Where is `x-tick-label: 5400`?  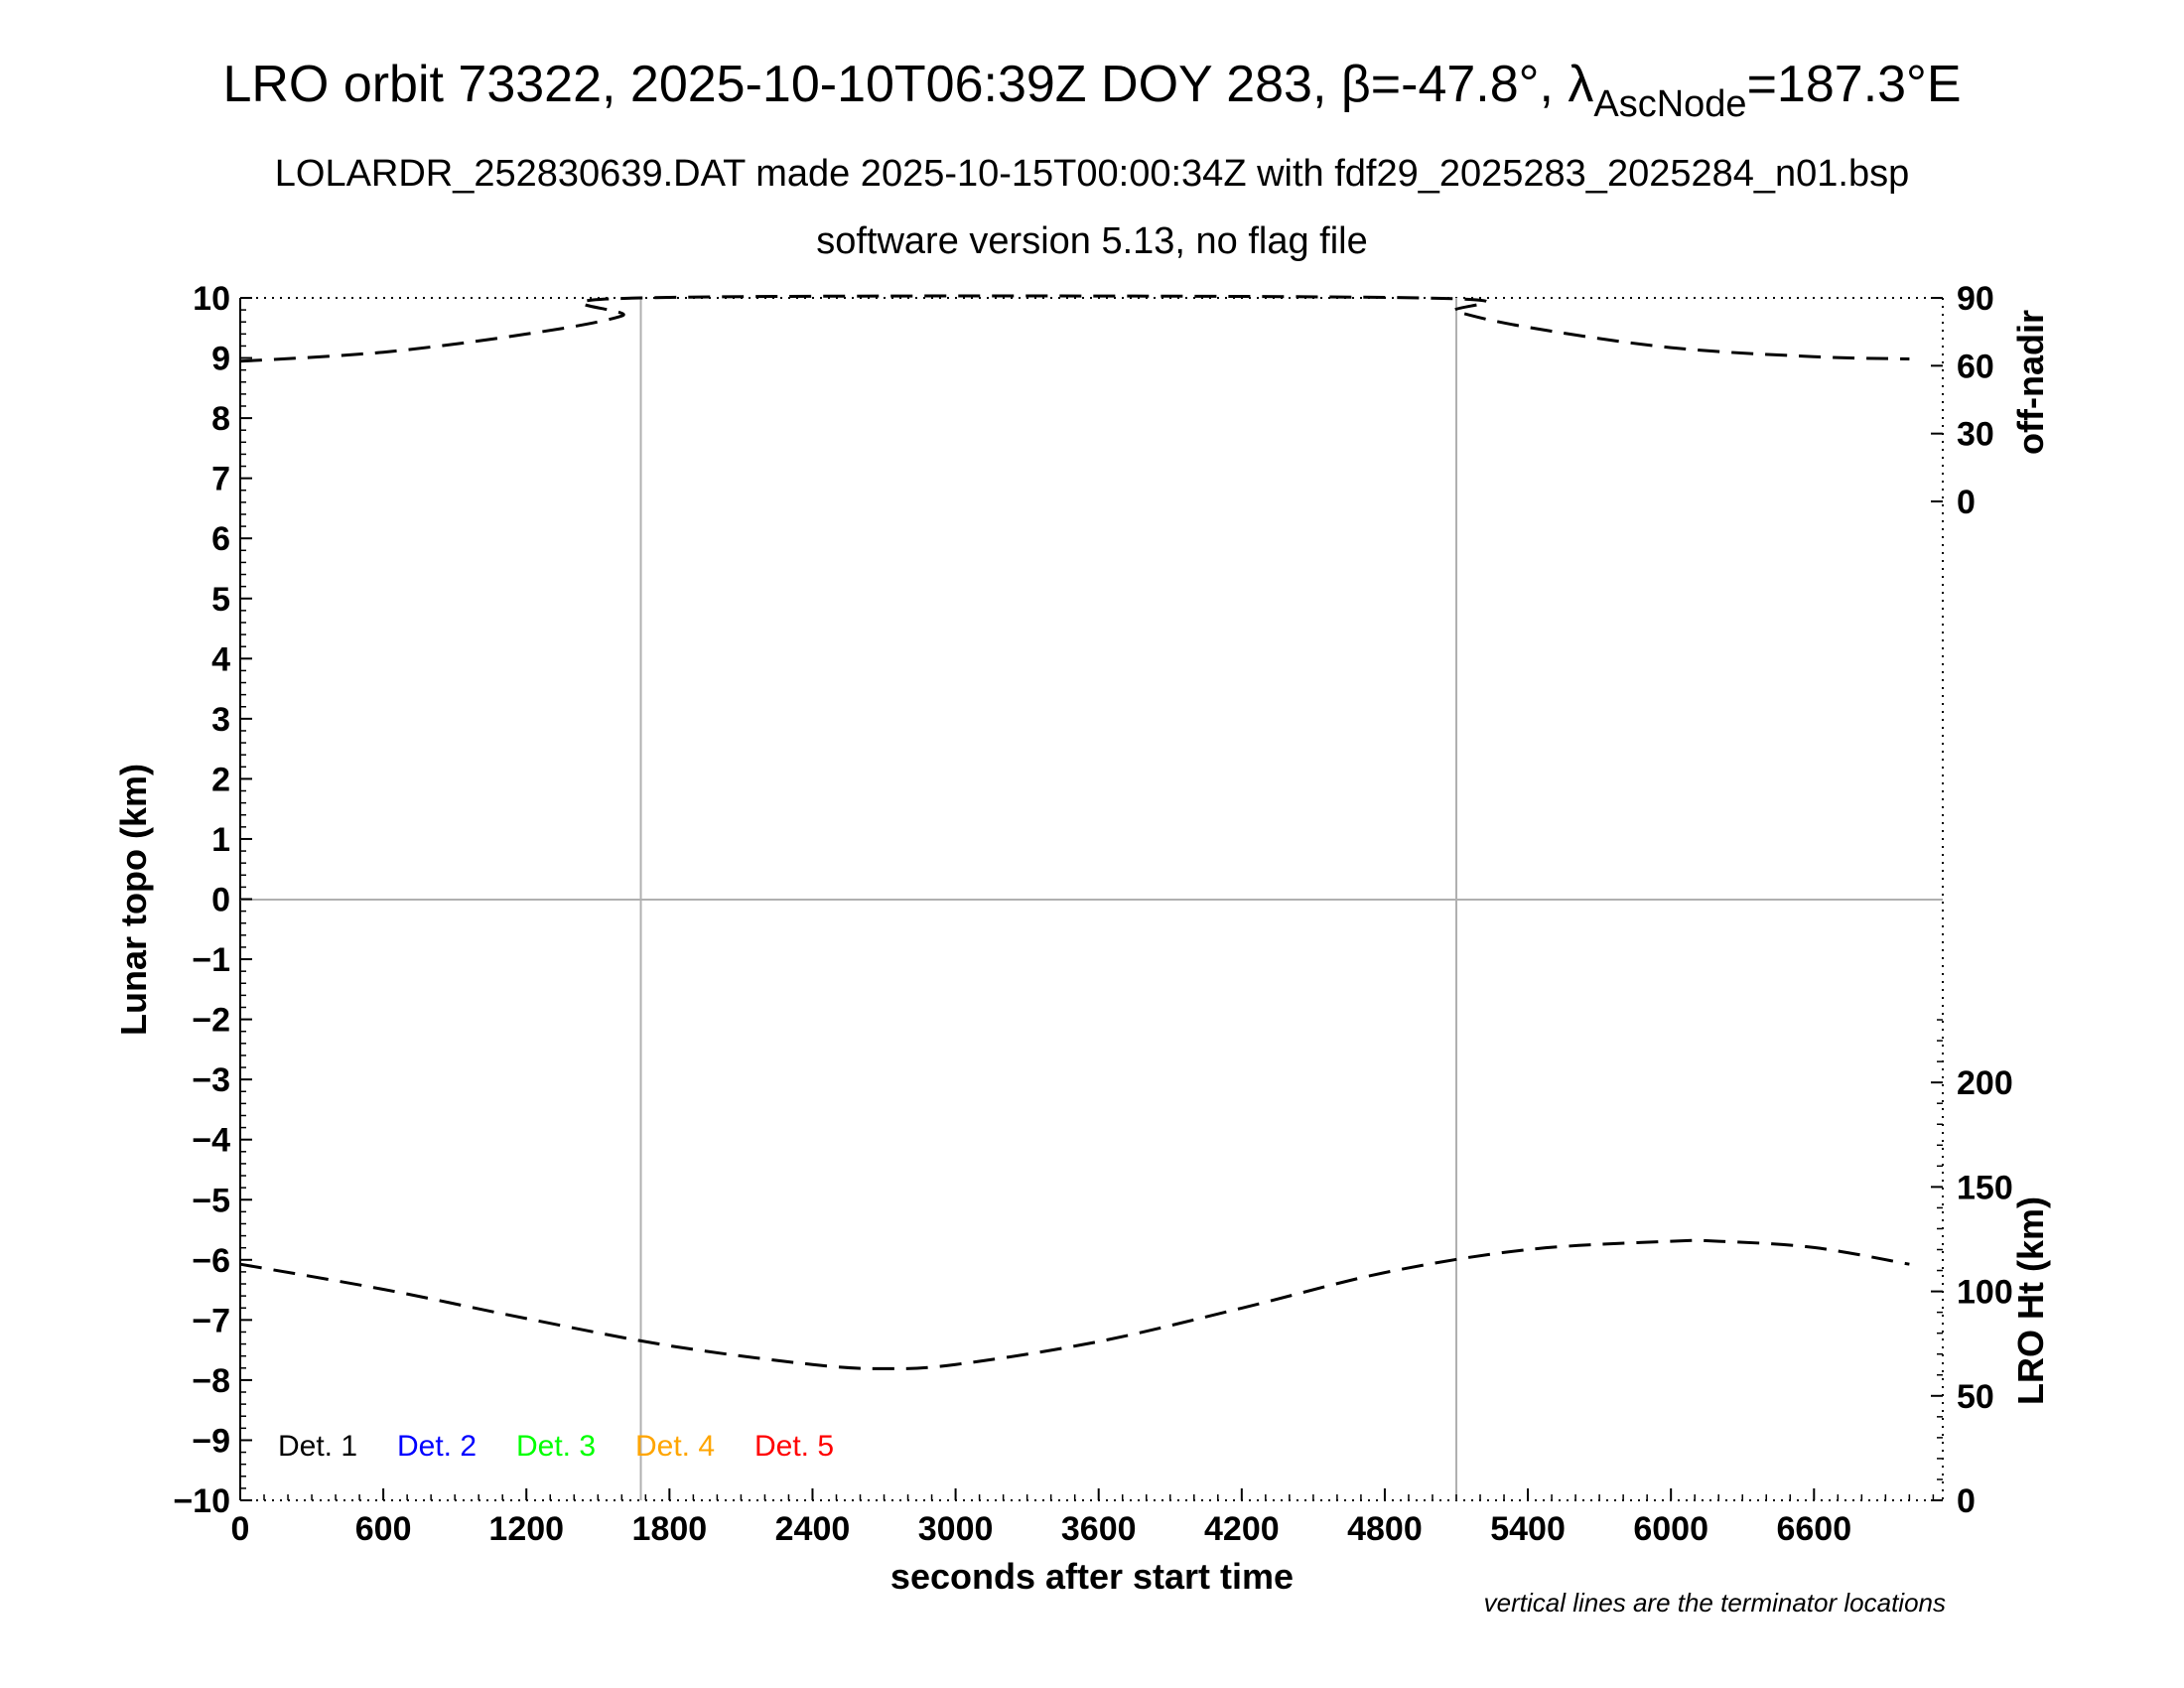 x-tick-label: 5400 is located at coordinates (1528, 1529).